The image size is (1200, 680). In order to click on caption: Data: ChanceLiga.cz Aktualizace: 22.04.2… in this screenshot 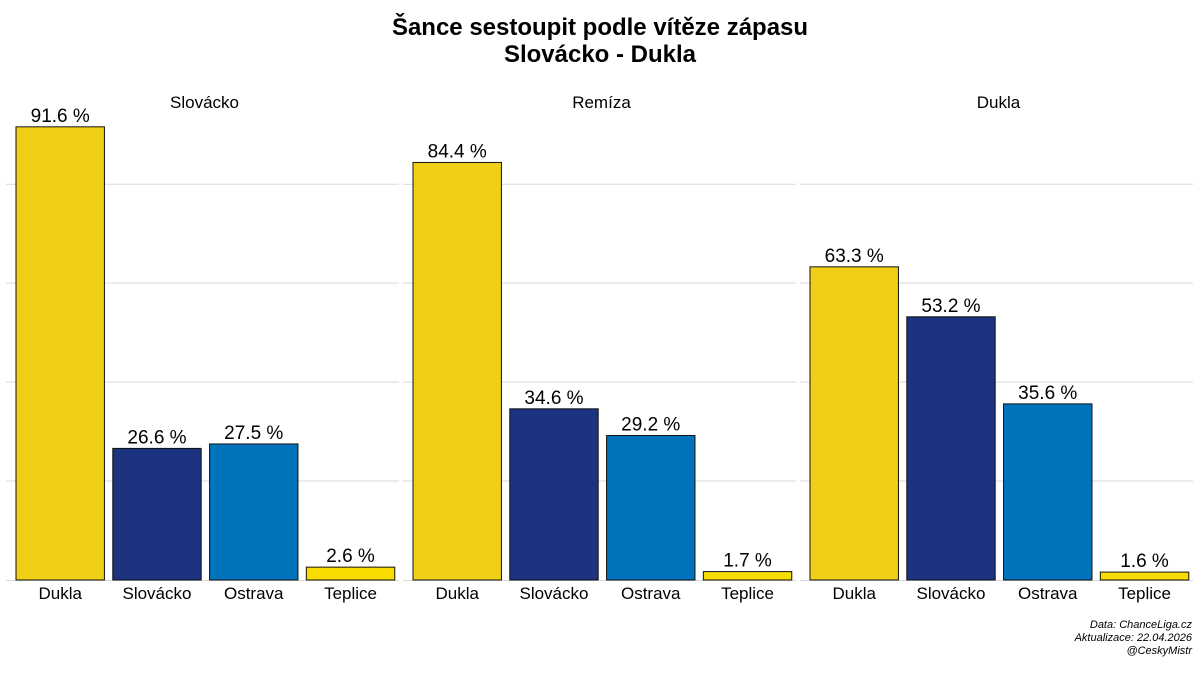, I will do `click(1133, 638)`.